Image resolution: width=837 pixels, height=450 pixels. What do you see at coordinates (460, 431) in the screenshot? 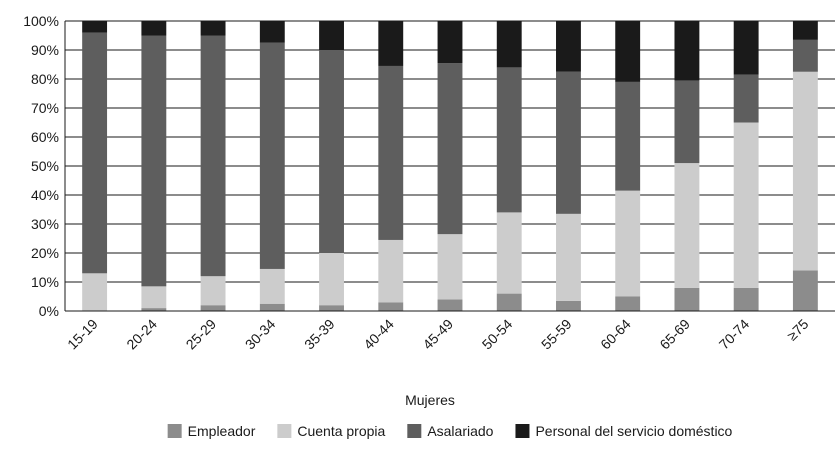
I see `legend-label: Asalariado` at bounding box center [460, 431].